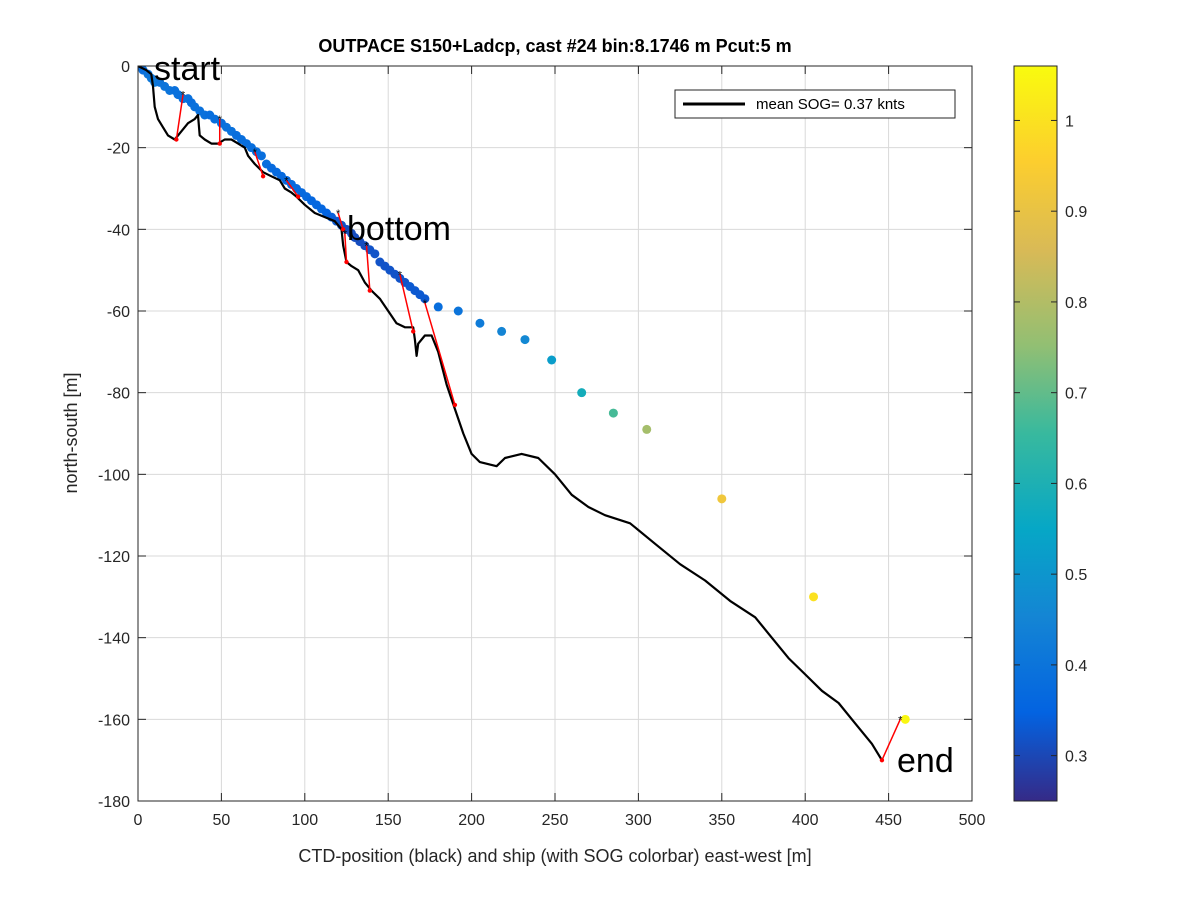  Describe the element at coordinates (925, 761) in the screenshot. I see `annotation-end: end` at that location.